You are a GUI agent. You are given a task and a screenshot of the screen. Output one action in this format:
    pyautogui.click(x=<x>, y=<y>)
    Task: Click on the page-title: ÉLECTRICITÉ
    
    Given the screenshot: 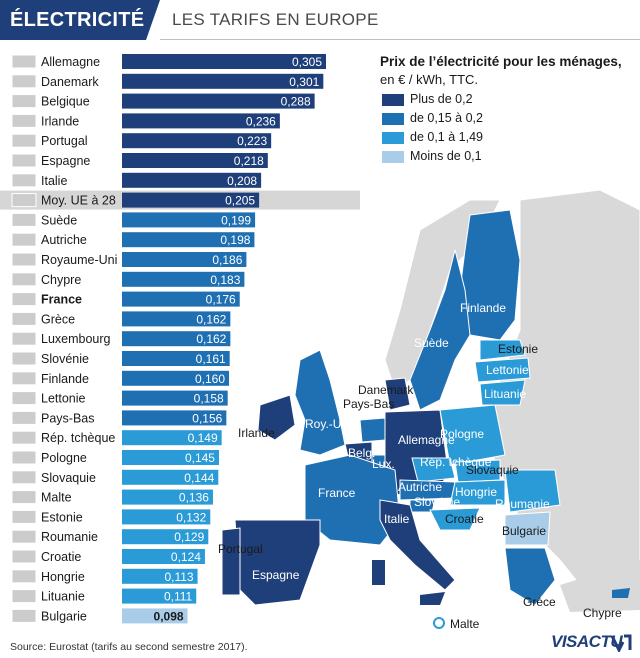 What is the action you would take?
    pyautogui.click(x=73, y=20)
    